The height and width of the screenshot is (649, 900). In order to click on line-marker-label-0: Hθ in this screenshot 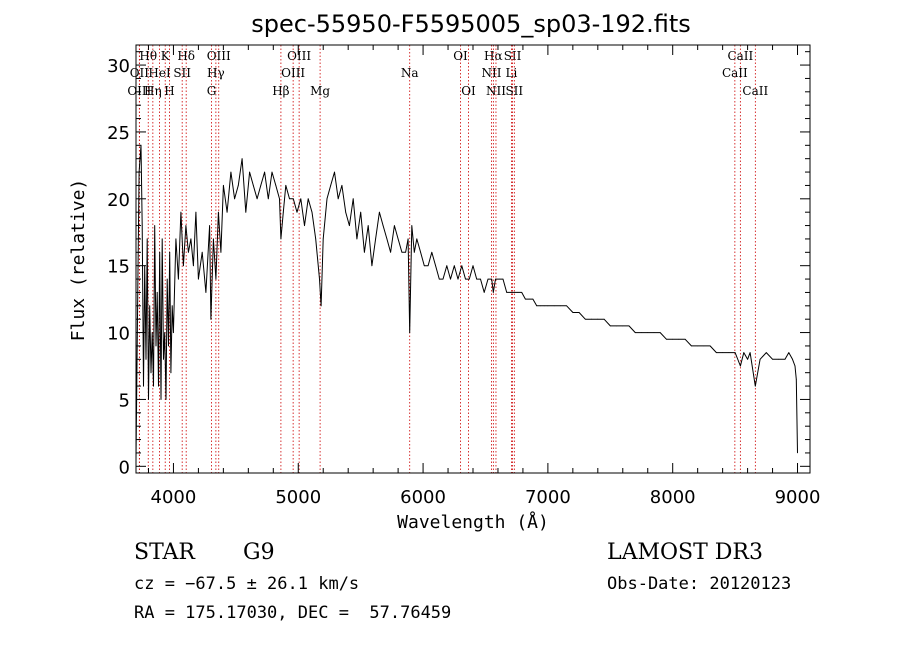, I will do `click(148, 56)`.